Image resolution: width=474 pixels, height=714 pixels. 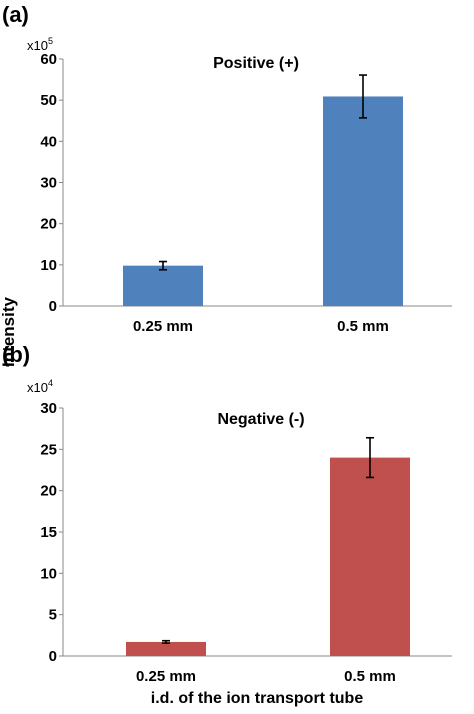 I want to click on y-tick-label: 60, so click(x=48, y=59).